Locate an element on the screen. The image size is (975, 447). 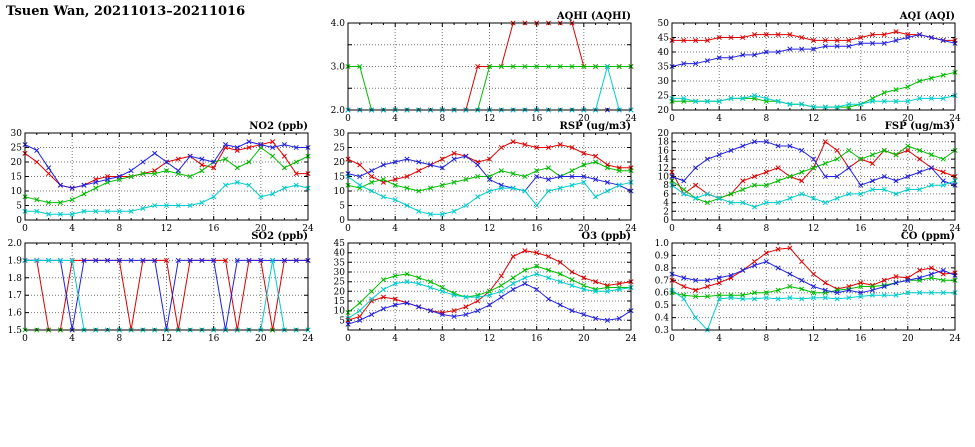
chart-no2: 0 5 10 15 20 25 30 0 4 8 12 16 20 24 NO2 (ppb) is located at coordinates (157, 176).